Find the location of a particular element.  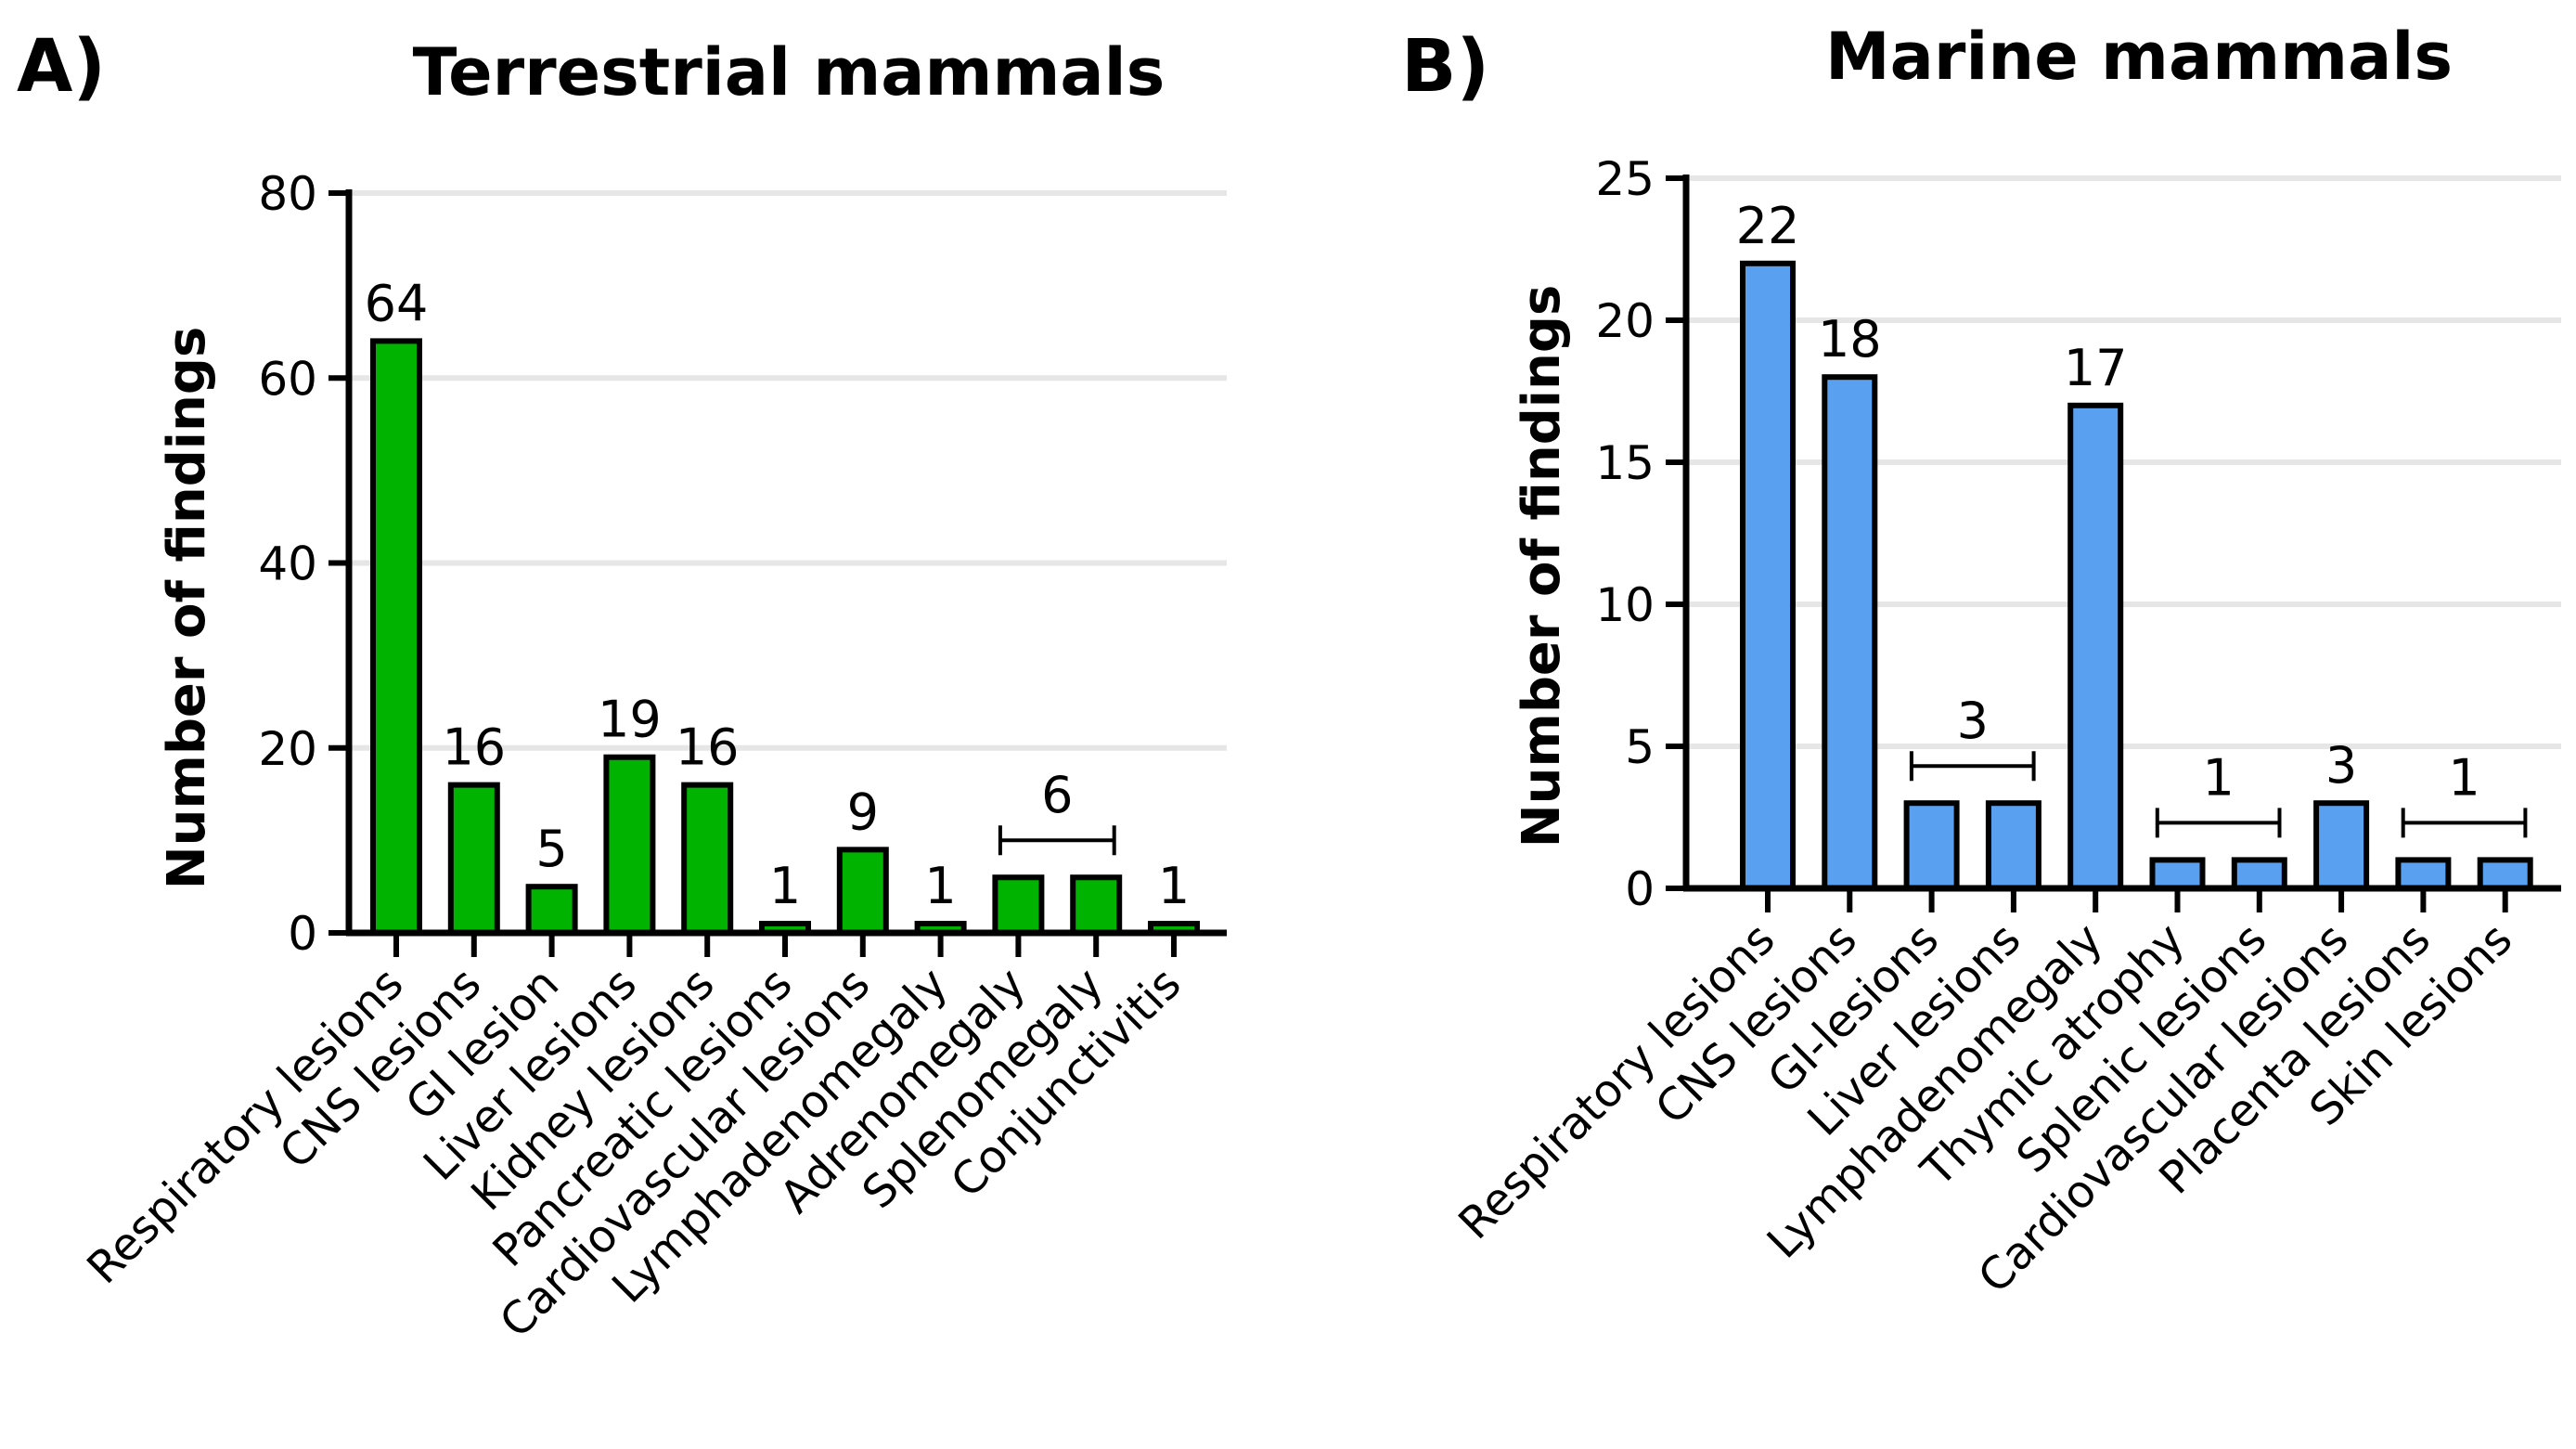

panel-b-y-tick-label: 5 is located at coordinates (1640, 747).